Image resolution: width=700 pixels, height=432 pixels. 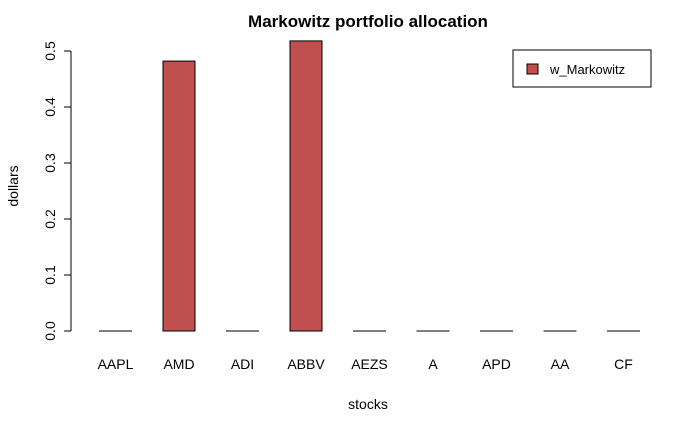 I want to click on y-tick-label: 0.4, so click(x=50, y=107).